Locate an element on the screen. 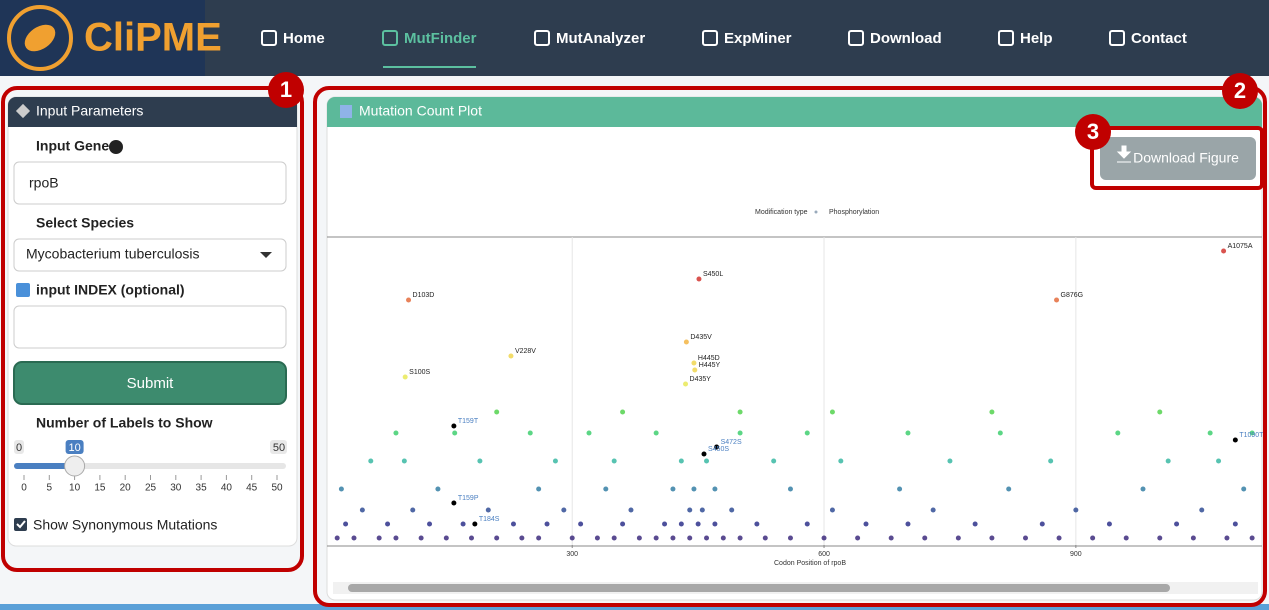 The image size is (1269, 610). scrollbar-thumb is located at coordinates (759, 588).